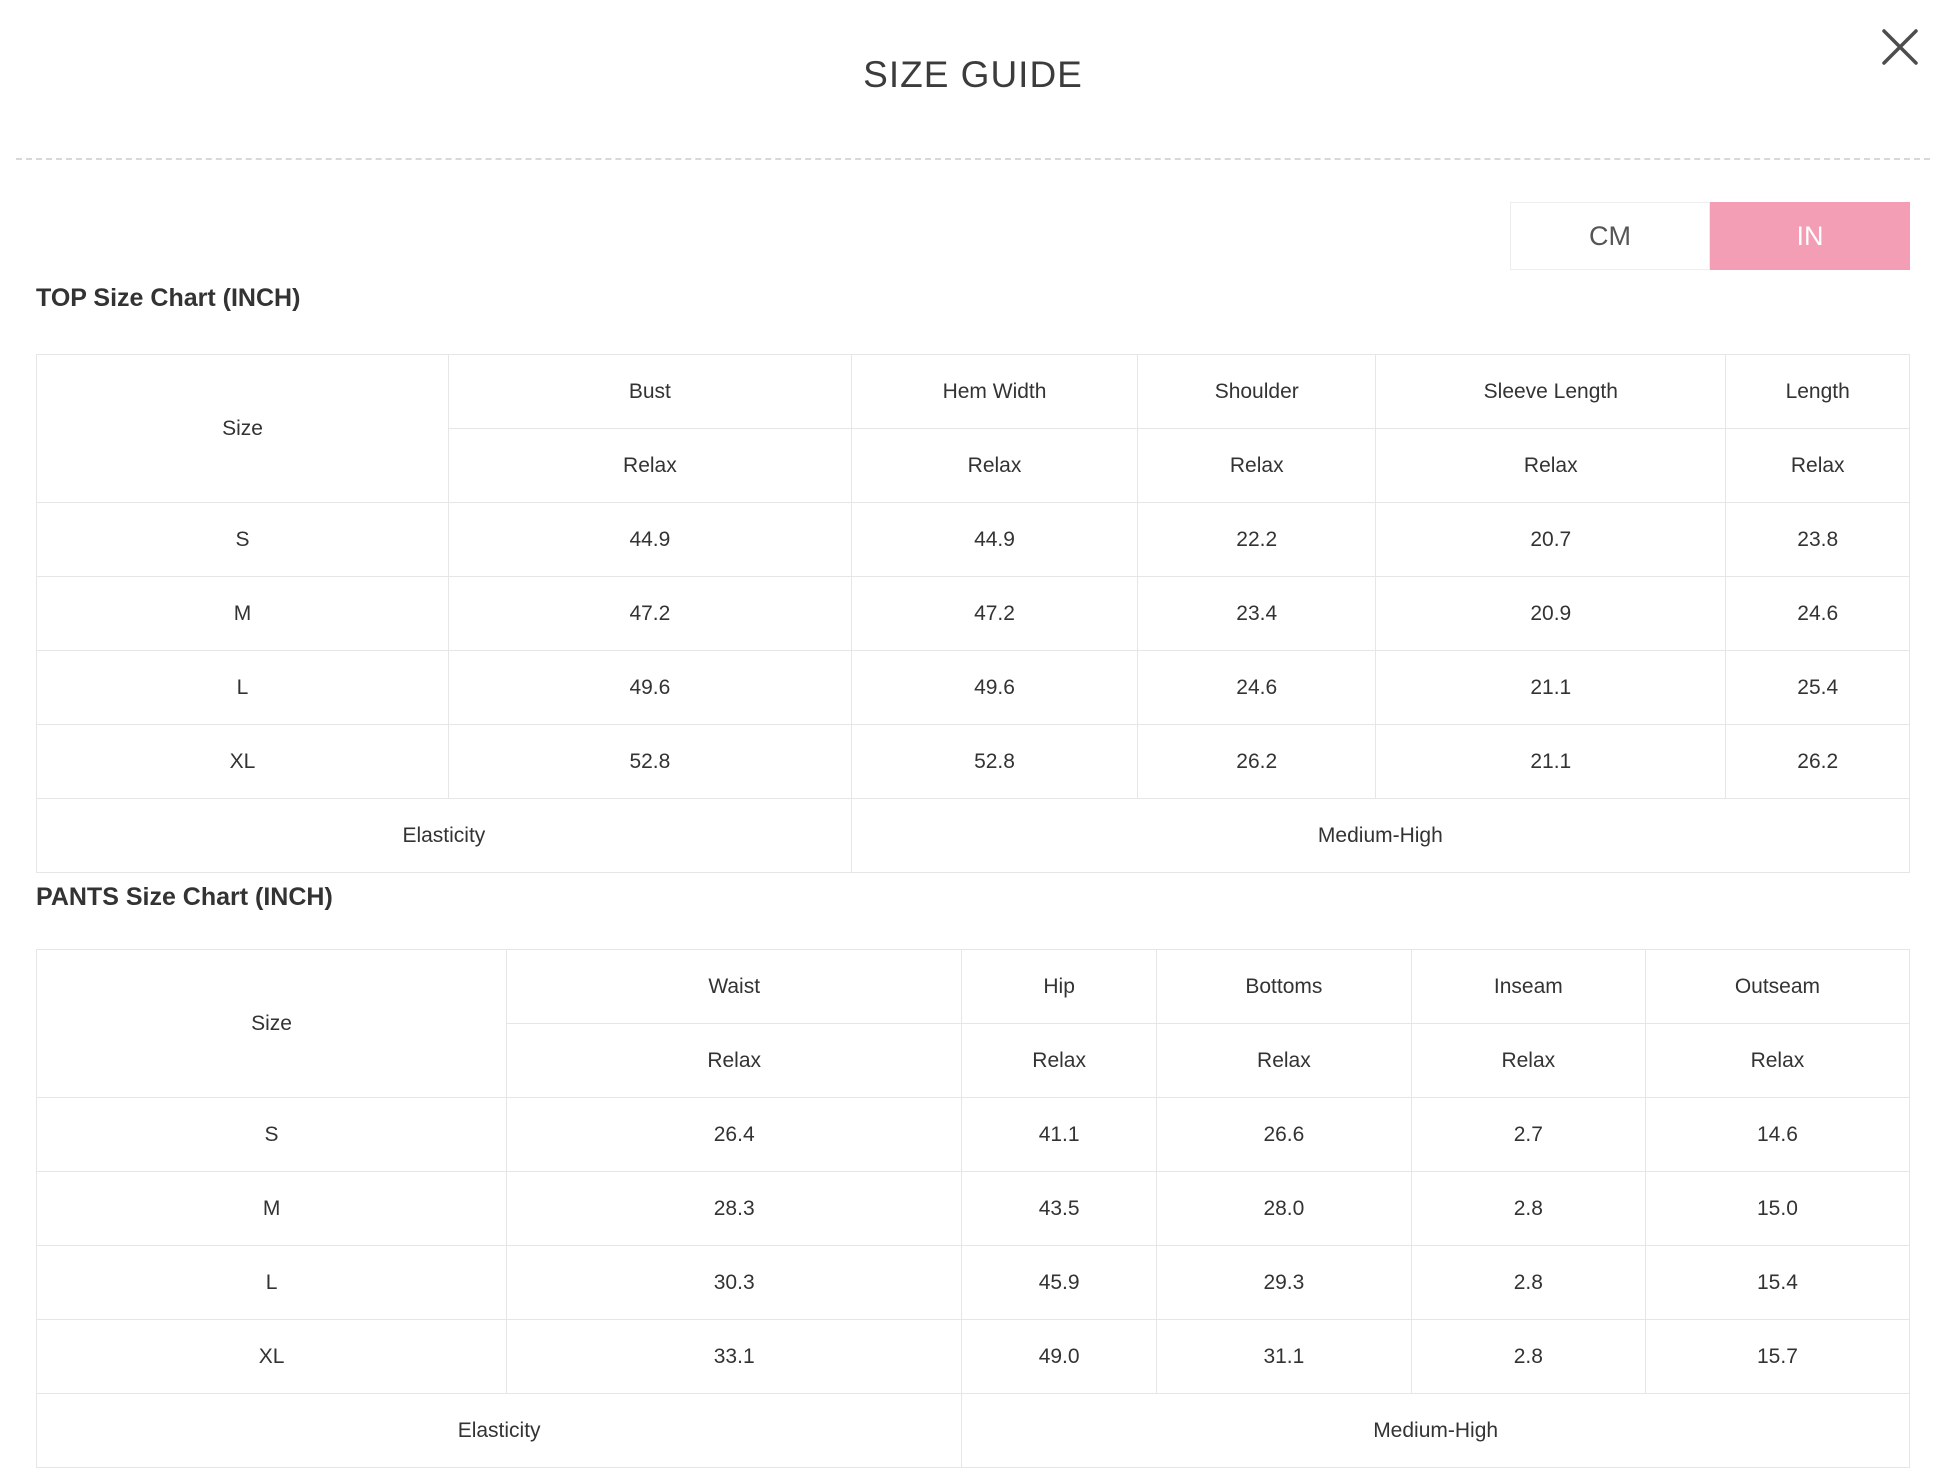 The image size is (1946, 1477). What do you see at coordinates (994, 391) in the screenshot?
I see `top-column-header-hem-width: Hem Width` at bounding box center [994, 391].